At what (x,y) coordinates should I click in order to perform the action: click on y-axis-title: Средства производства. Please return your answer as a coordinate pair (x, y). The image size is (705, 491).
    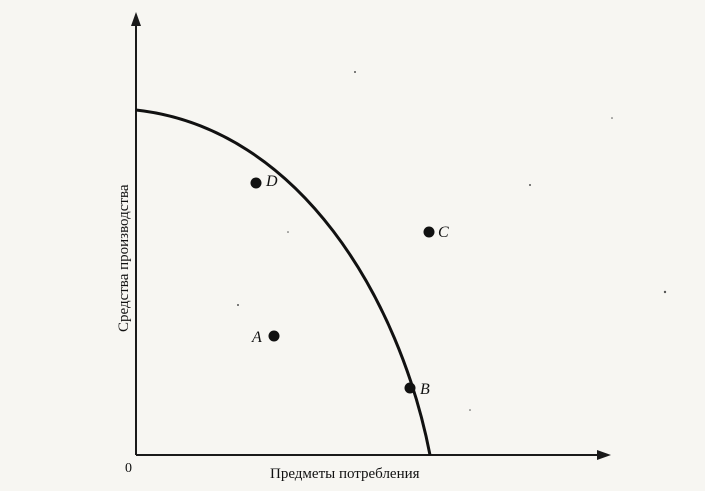
    Looking at the image, I should click on (124, 258).